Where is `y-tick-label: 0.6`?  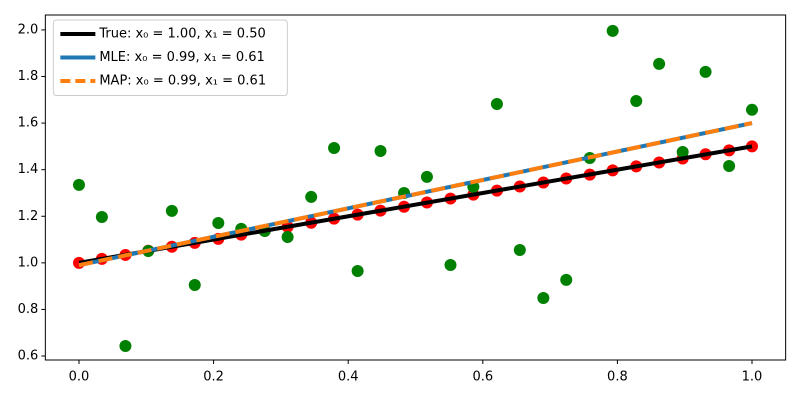 y-tick-label: 0.6 is located at coordinates (28, 356).